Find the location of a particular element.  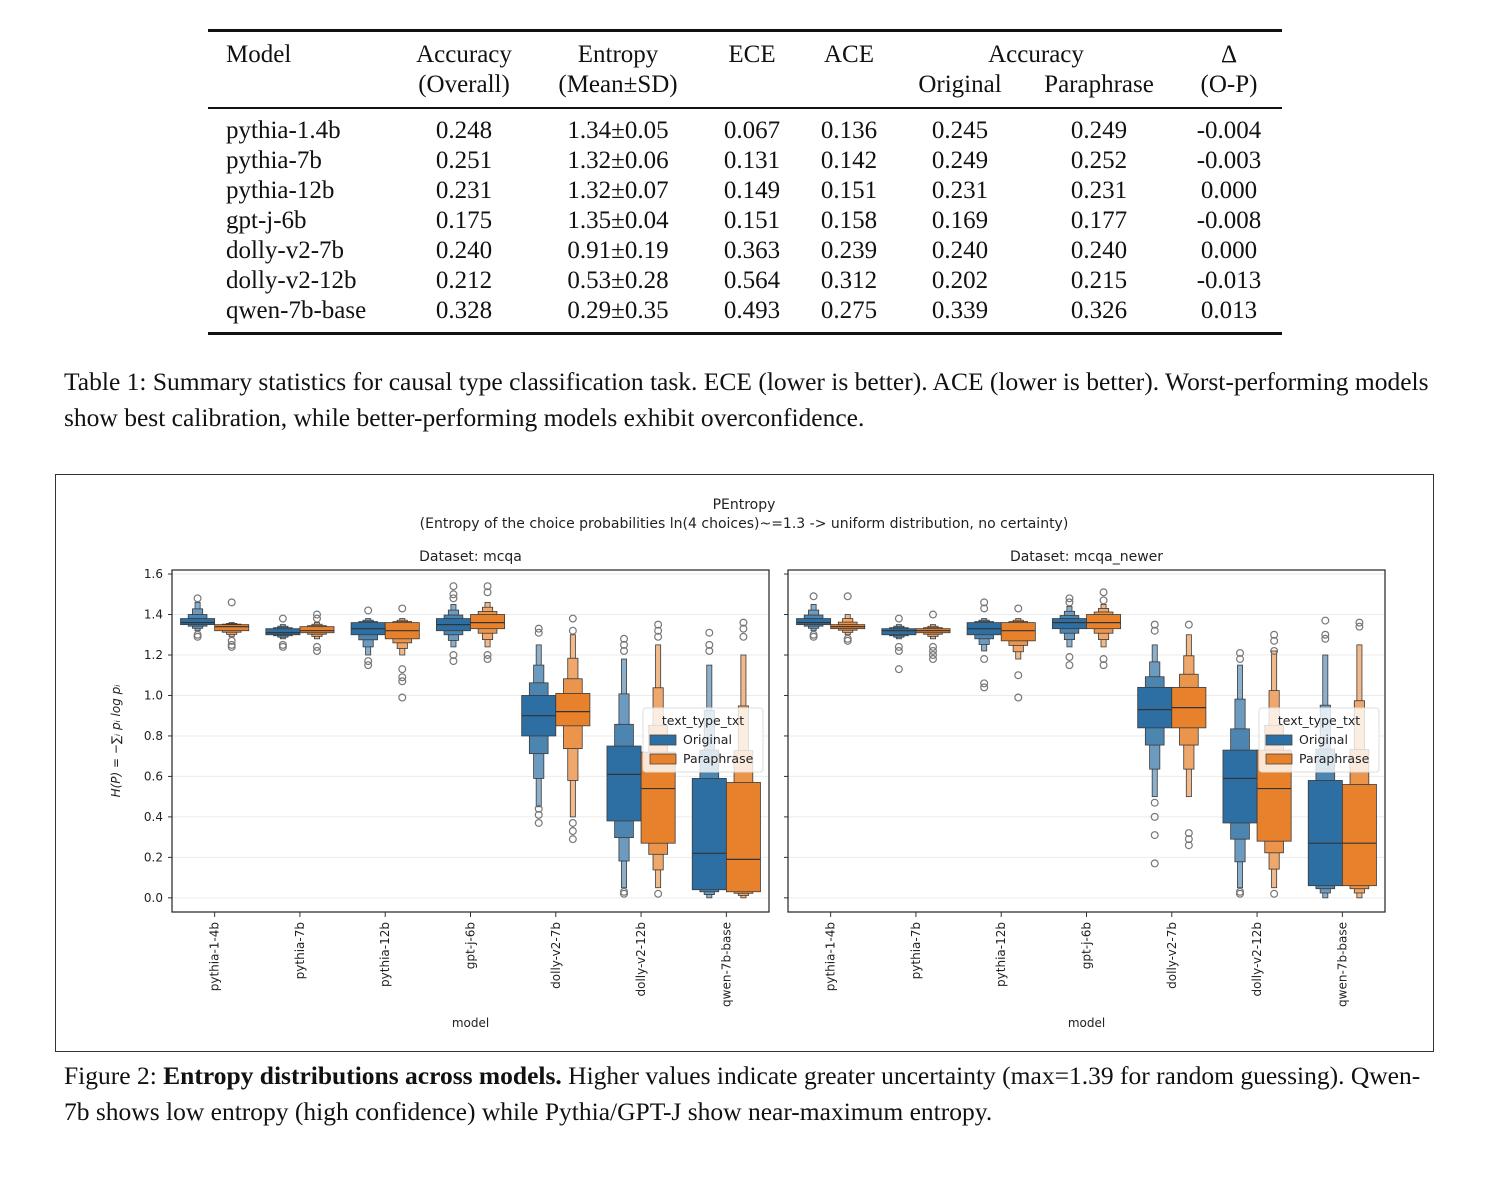

table-cell: 0.175 is located at coordinates (464, 220).